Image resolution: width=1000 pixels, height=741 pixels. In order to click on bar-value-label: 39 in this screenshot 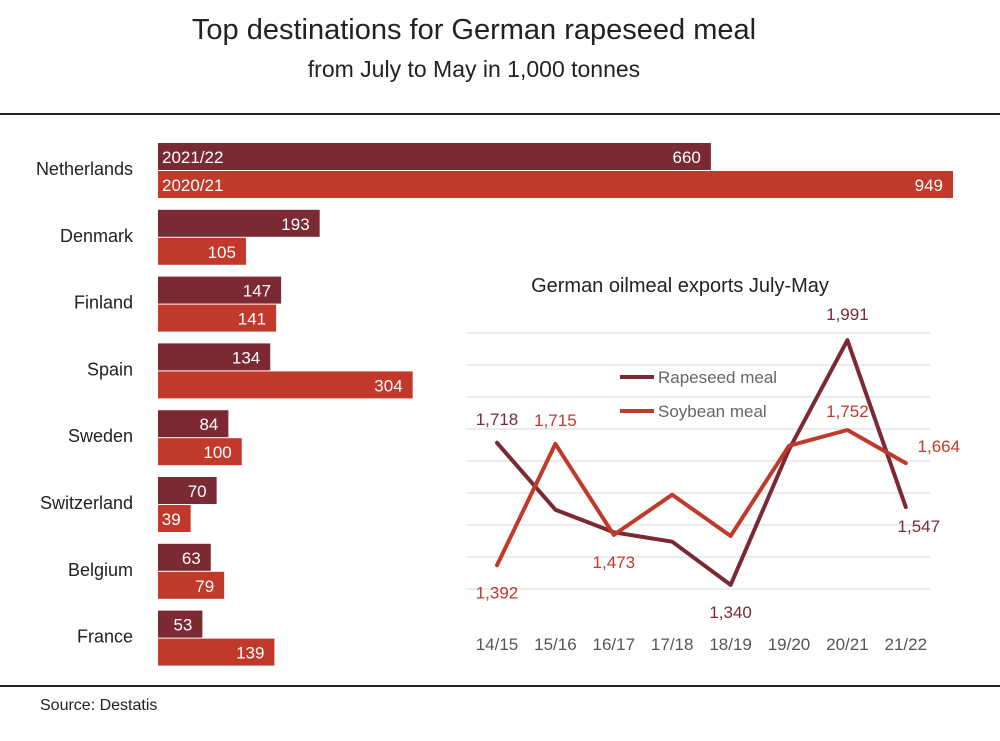, I will do `click(171, 519)`.